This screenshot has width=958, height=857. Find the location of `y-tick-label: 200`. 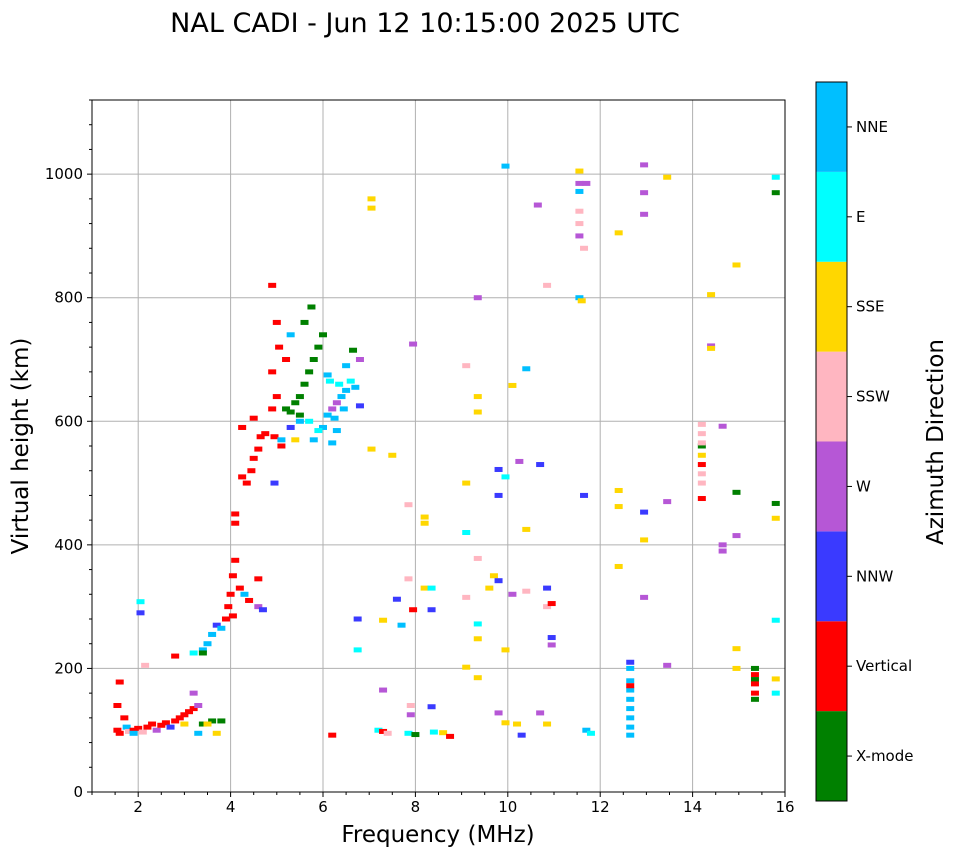

y-tick-label: 200 is located at coordinates (68, 668).